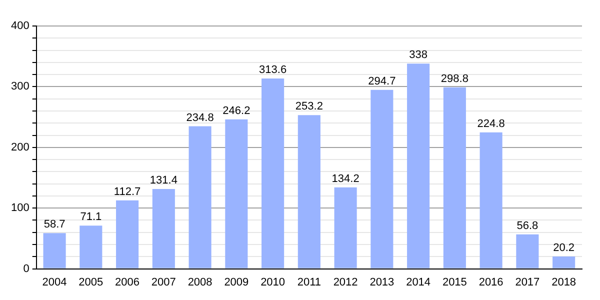  I want to click on data-label: 134.2, so click(346, 178).